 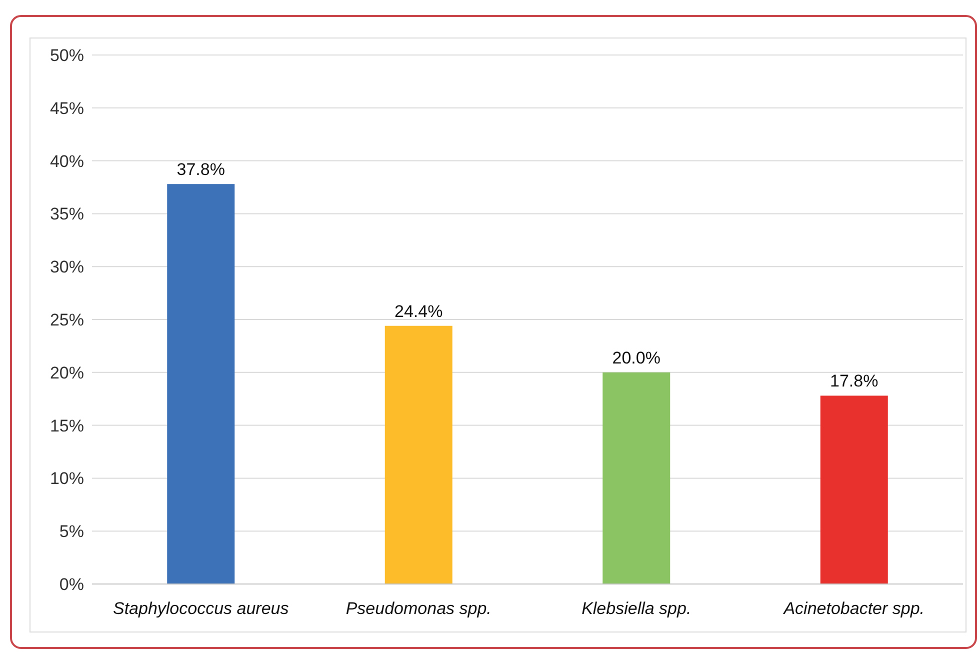 I want to click on data-label: 24.4%, so click(x=418, y=311).